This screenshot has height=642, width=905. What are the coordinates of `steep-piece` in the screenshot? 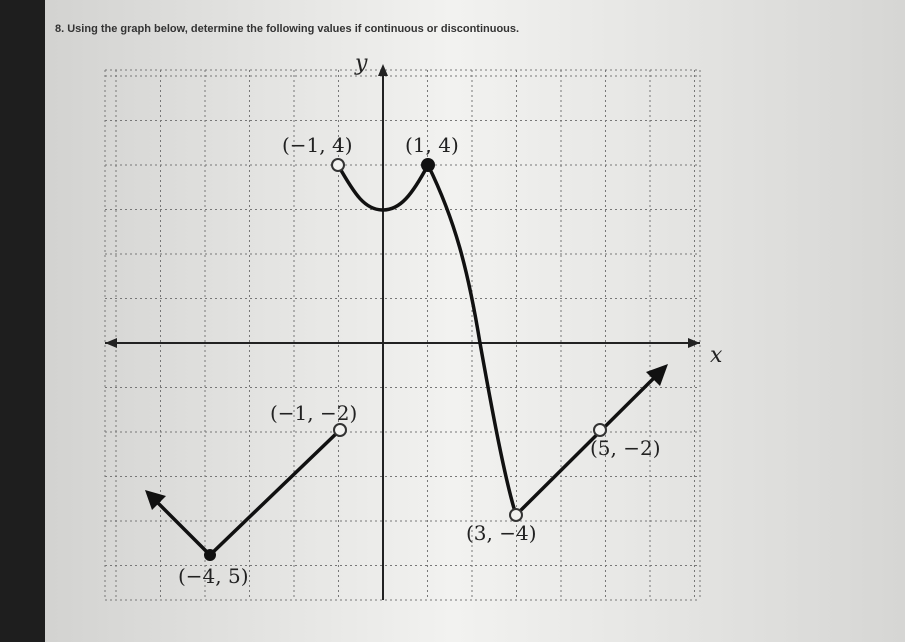 It's located at (472, 340).